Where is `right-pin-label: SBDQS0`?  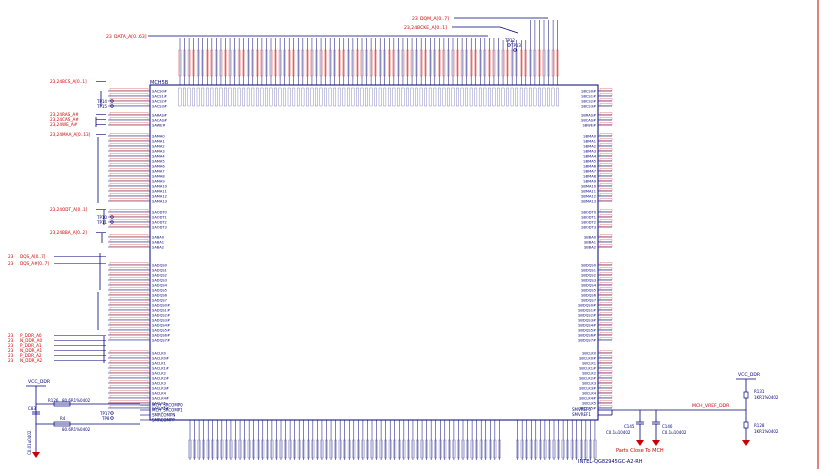
right-pin-label: SBDQS0 is located at coordinates (589, 266).